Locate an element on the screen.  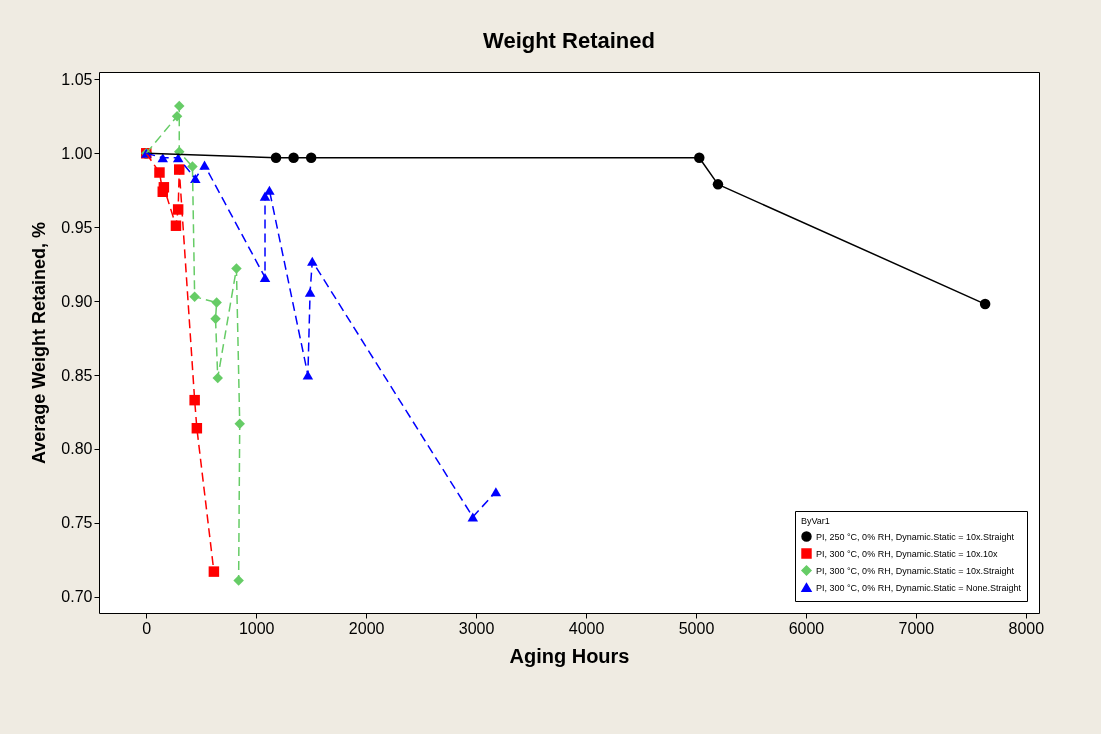
x-tick-label: 4000 is located at coordinates (586, 628).